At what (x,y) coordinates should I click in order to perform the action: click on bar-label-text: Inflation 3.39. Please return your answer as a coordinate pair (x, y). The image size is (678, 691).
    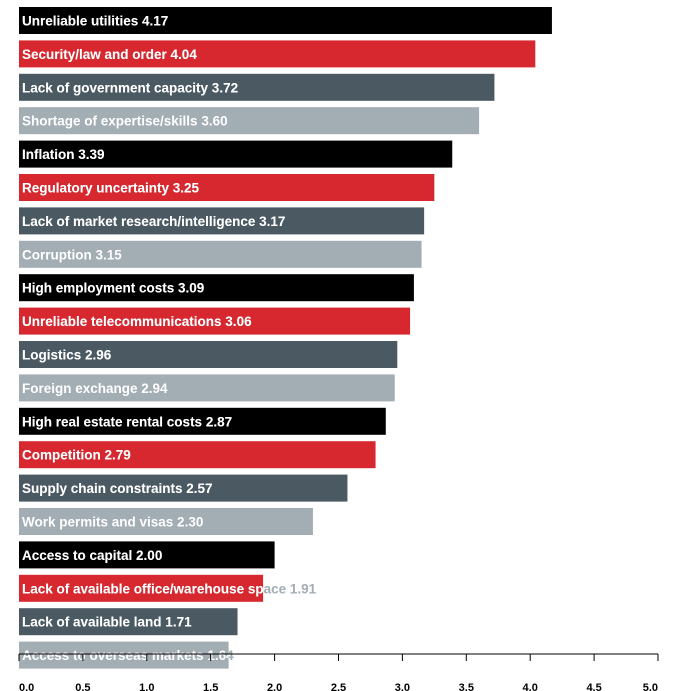
    Looking at the image, I should click on (63, 154).